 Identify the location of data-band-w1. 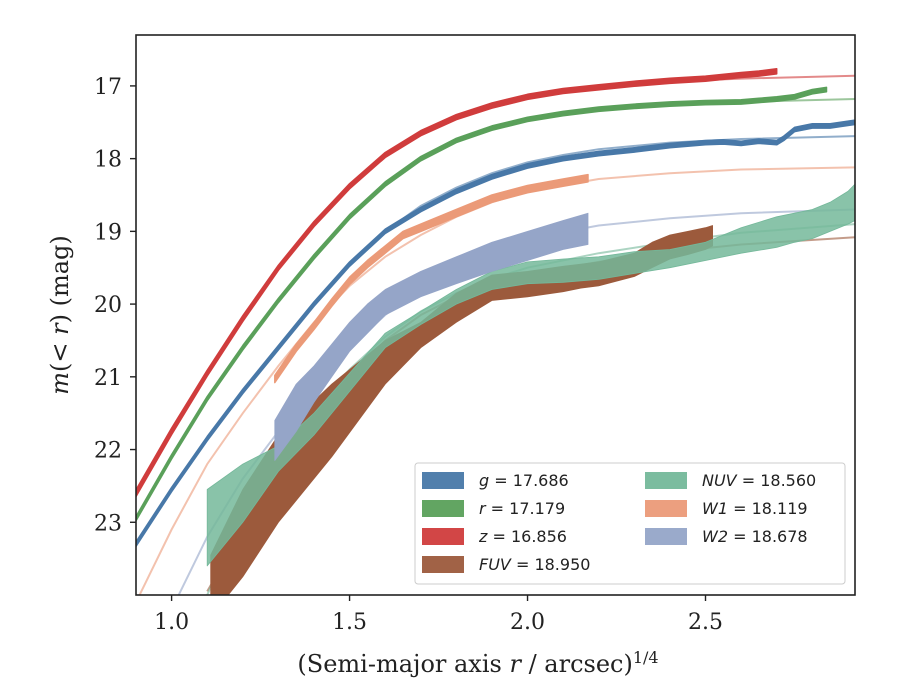
(431, 278).